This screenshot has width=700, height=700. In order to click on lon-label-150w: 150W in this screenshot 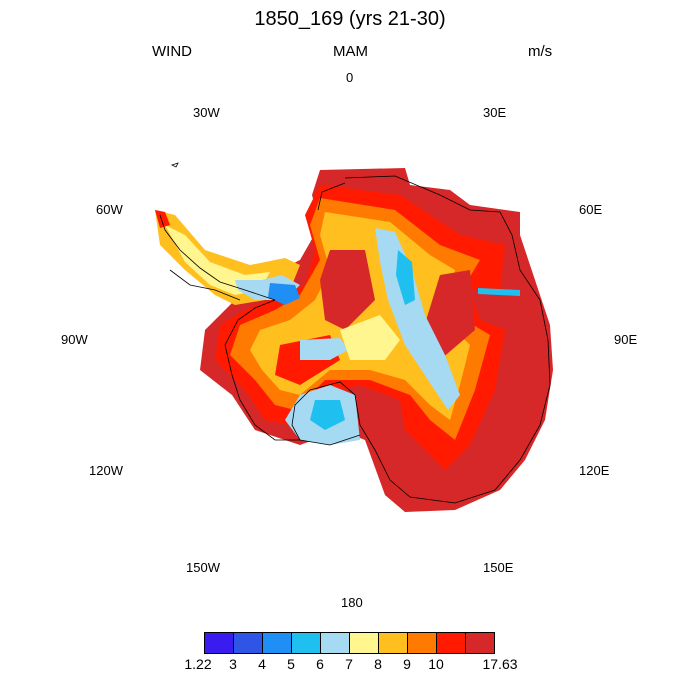, I will do `click(203, 567)`.